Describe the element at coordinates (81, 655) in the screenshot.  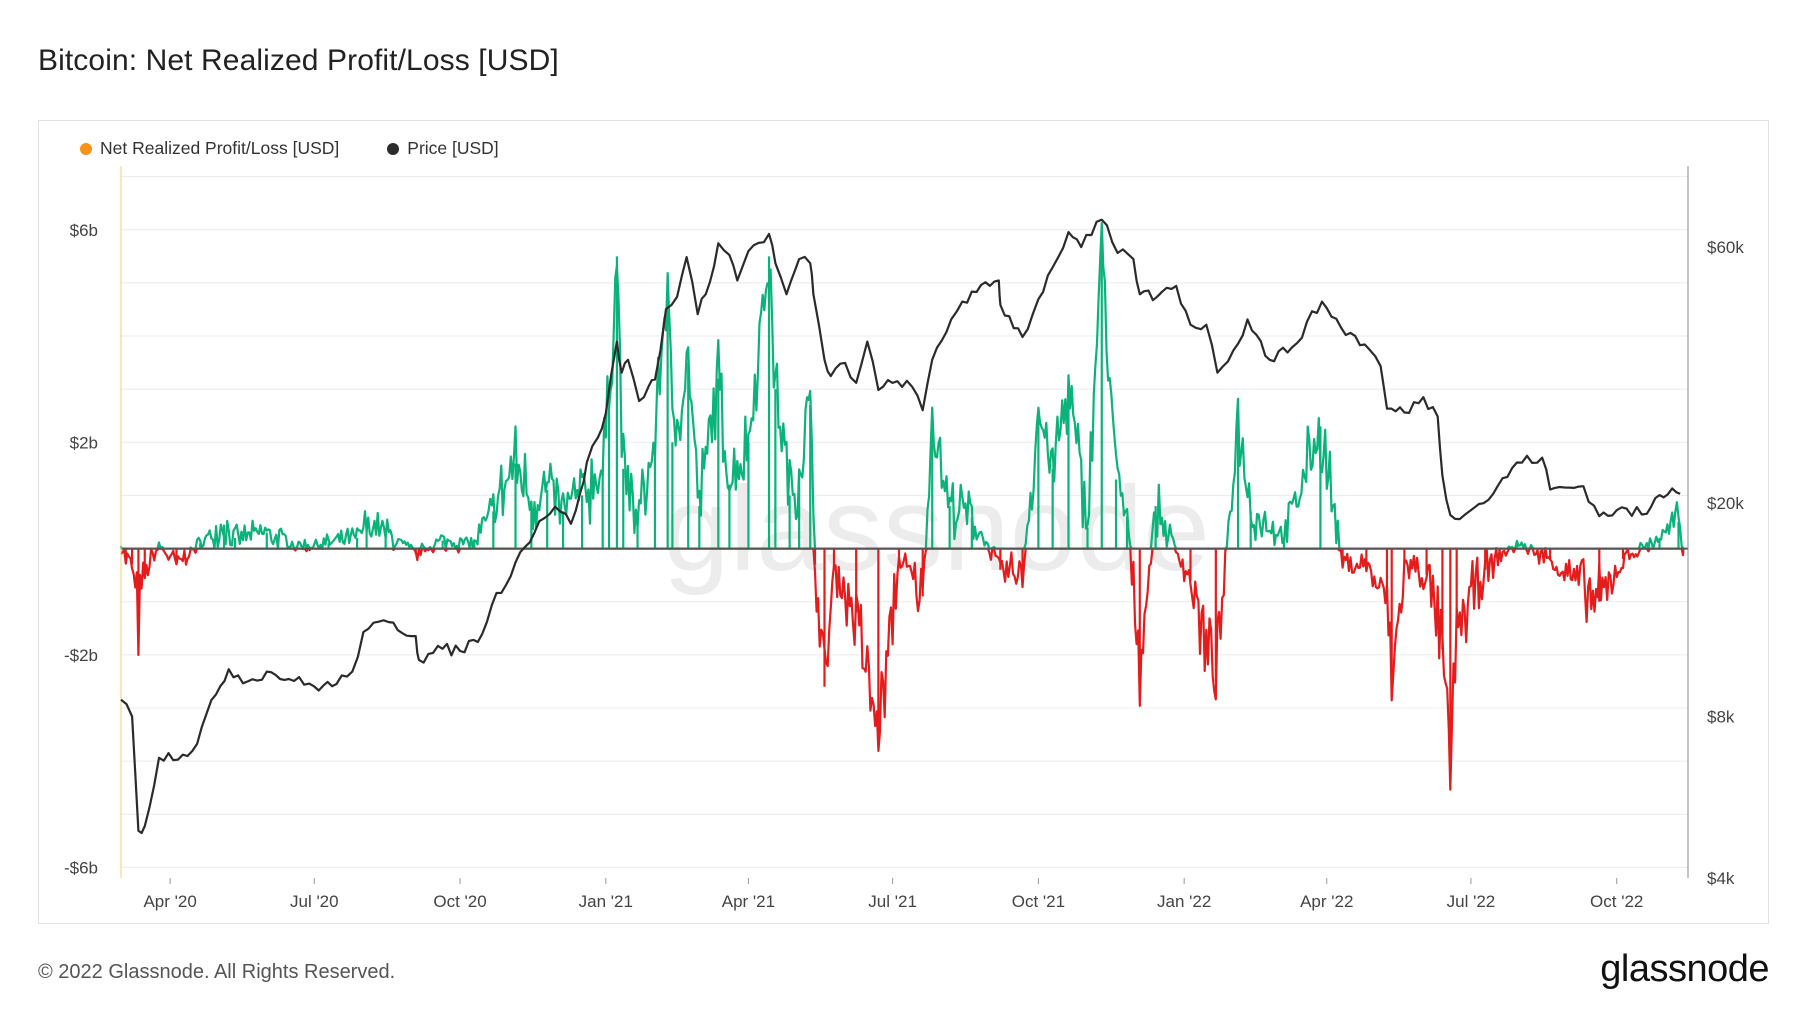
I see `left-axis-tick-label: -$2b` at that location.